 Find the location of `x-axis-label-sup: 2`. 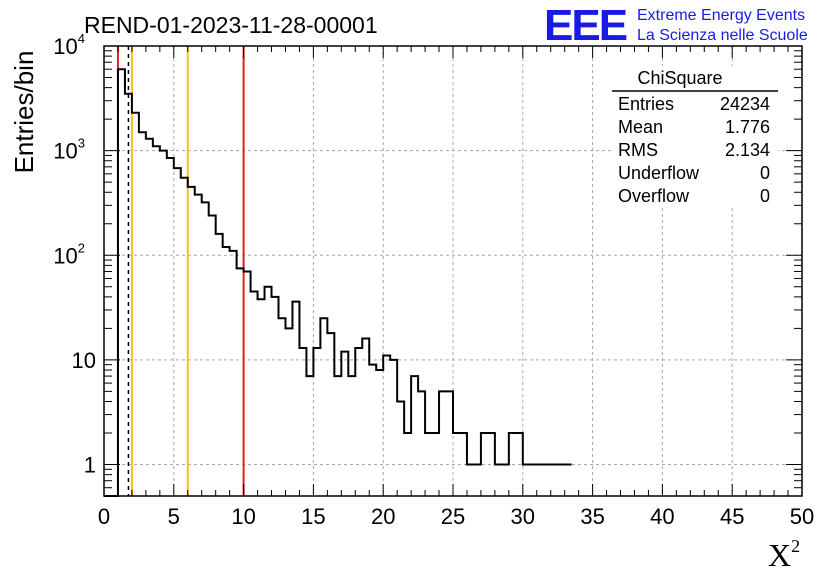

x-axis-label-sup: 2 is located at coordinates (795, 546).